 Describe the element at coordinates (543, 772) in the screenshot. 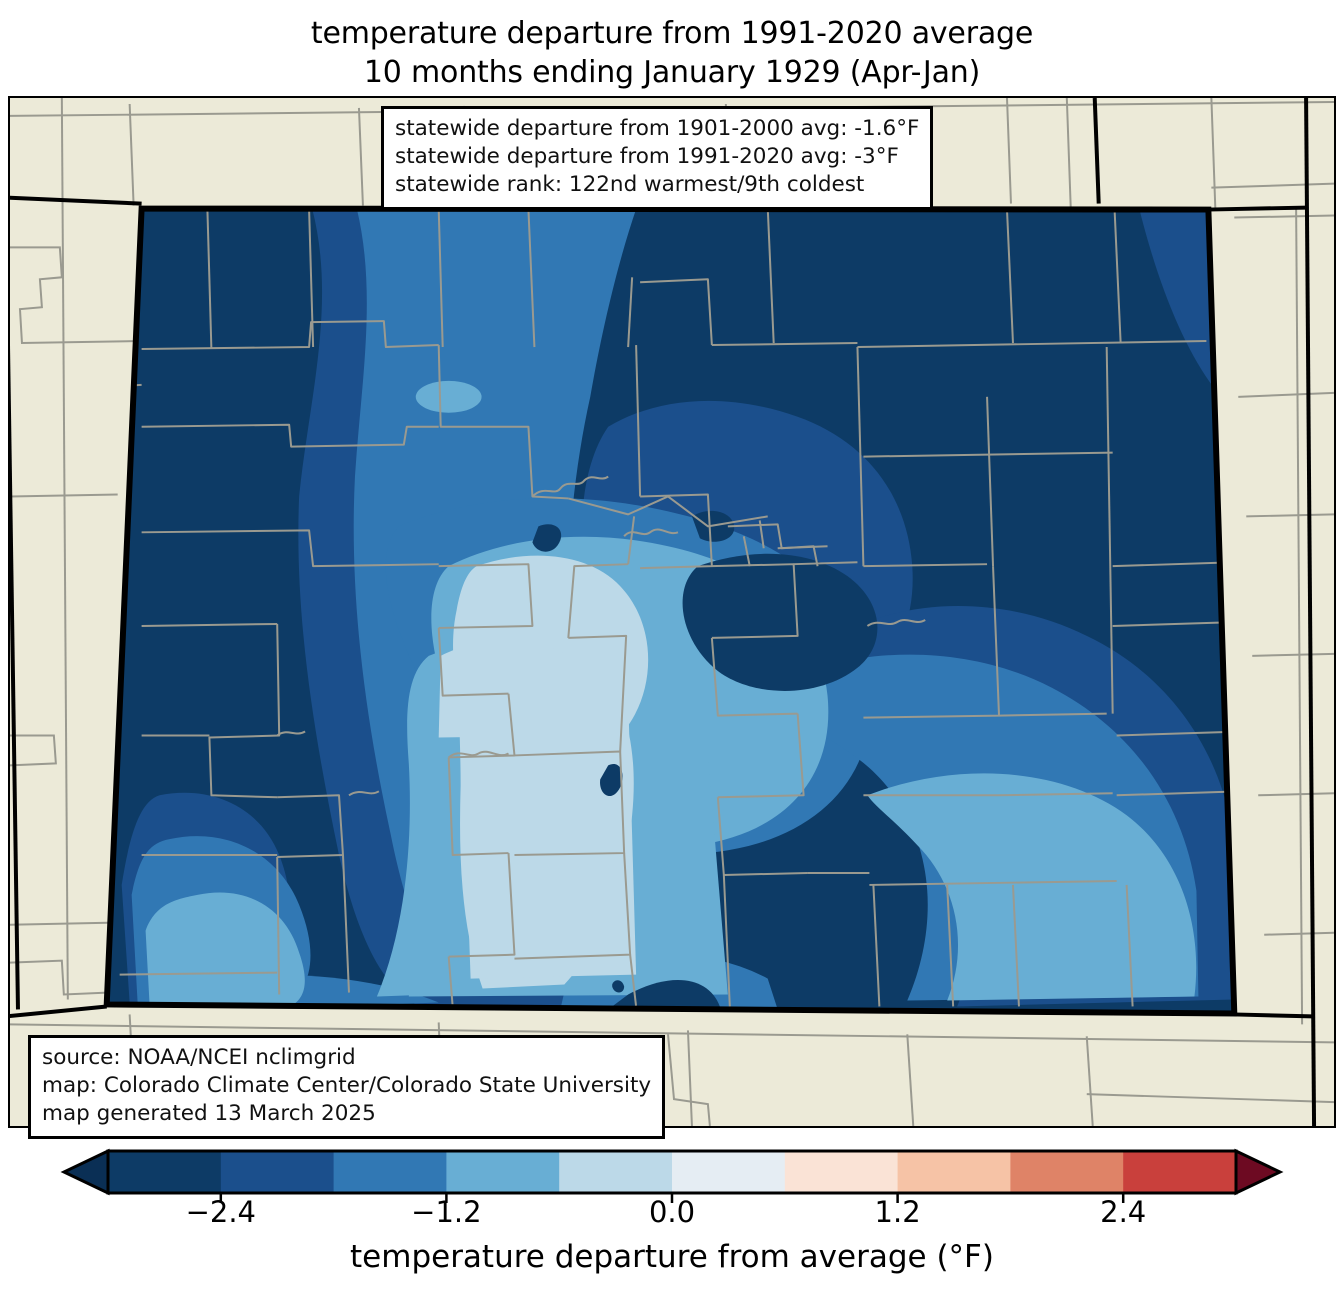

I see `contour-band-minus12-minus06` at that location.